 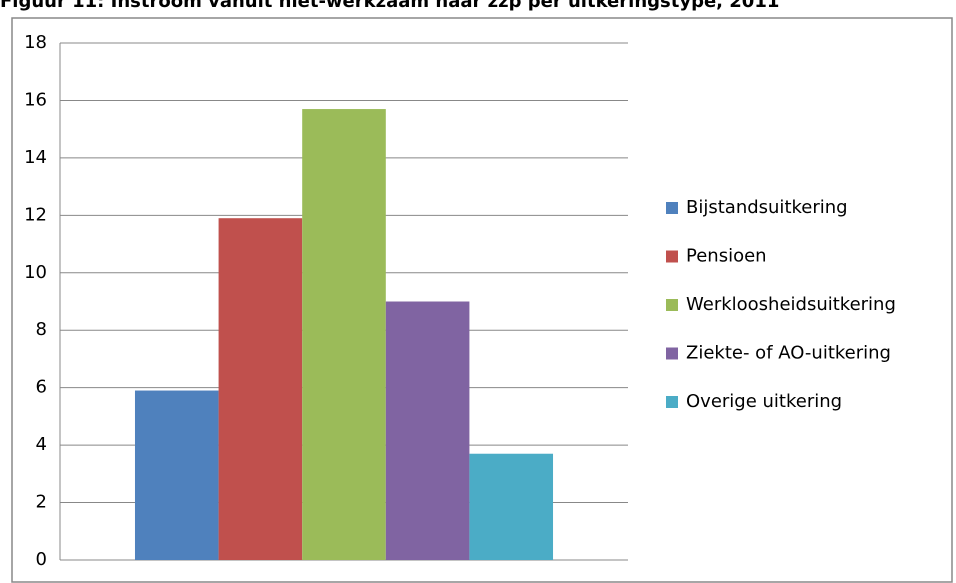 I want to click on y-tick-label: 18, so click(x=35, y=42).